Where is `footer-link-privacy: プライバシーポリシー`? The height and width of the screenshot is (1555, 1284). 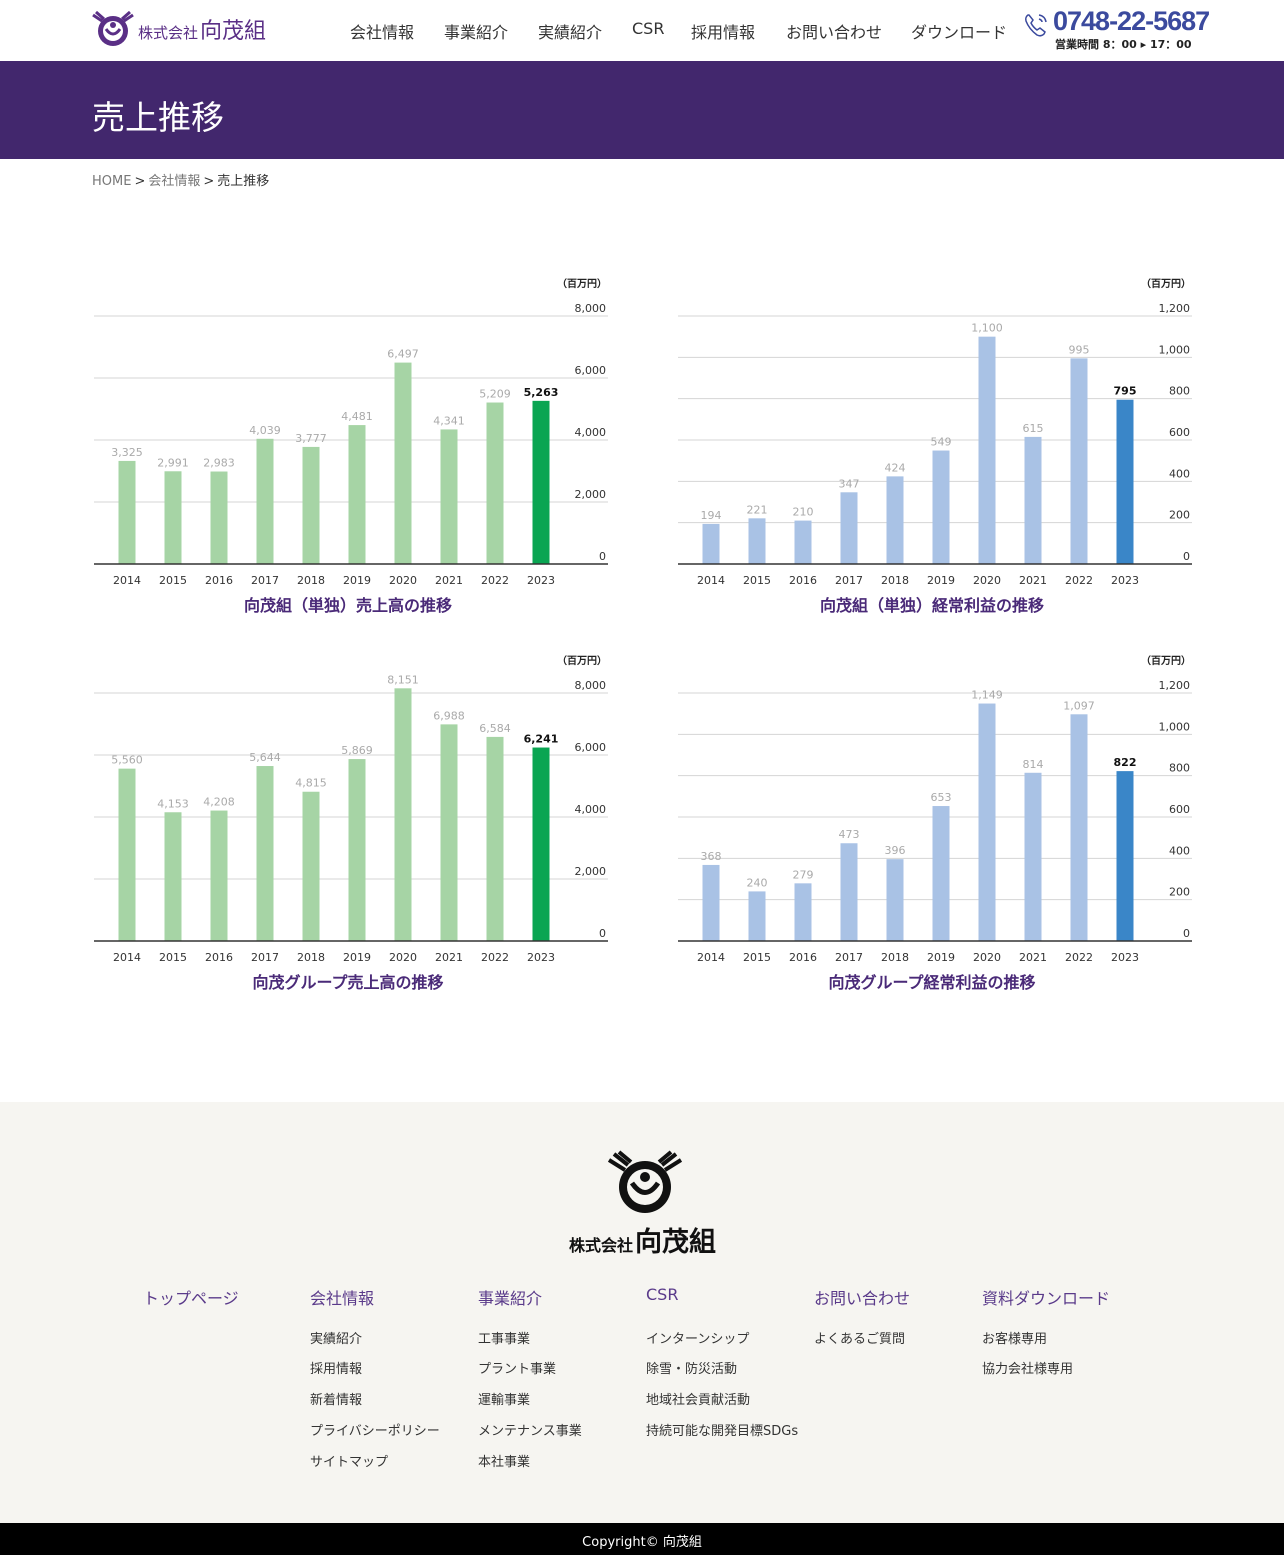 footer-link-privacy: プライバシーポリシー is located at coordinates (375, 1431).